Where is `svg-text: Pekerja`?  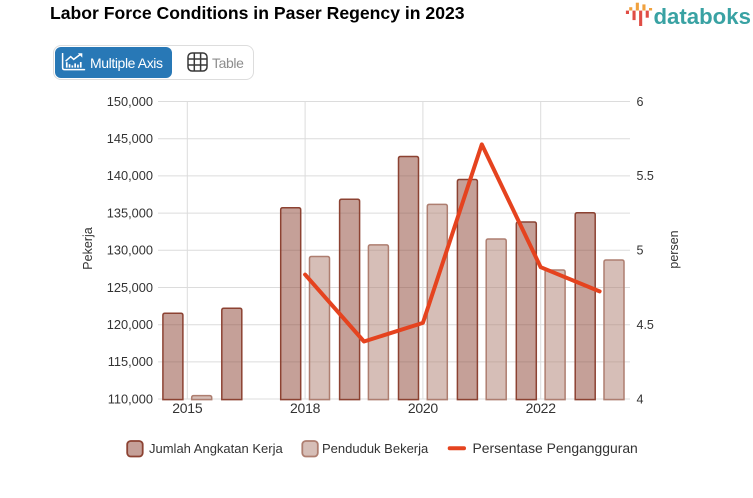
svg-text: Pekerja is located at coordinates (88, 248).